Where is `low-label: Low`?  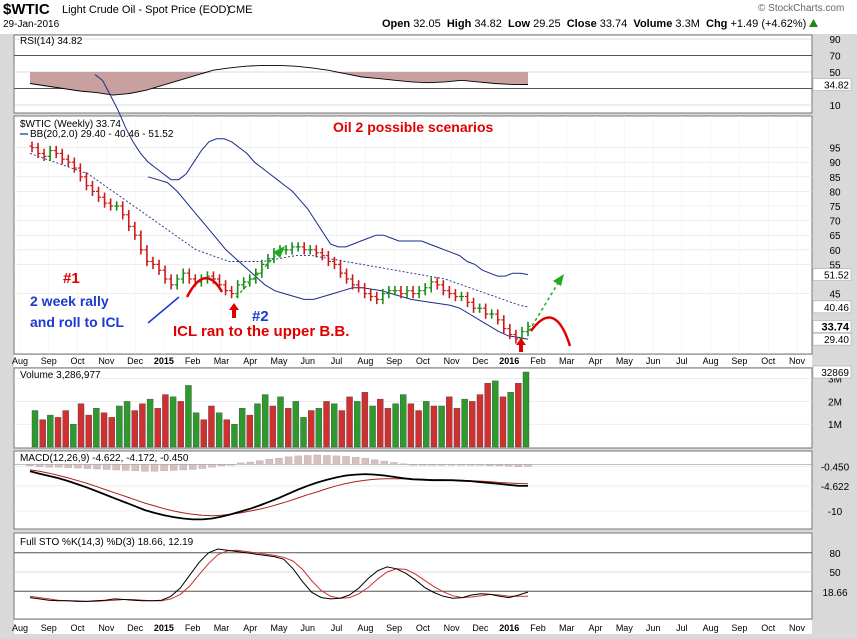
low-label: Low is located at coordinates (519, 24).